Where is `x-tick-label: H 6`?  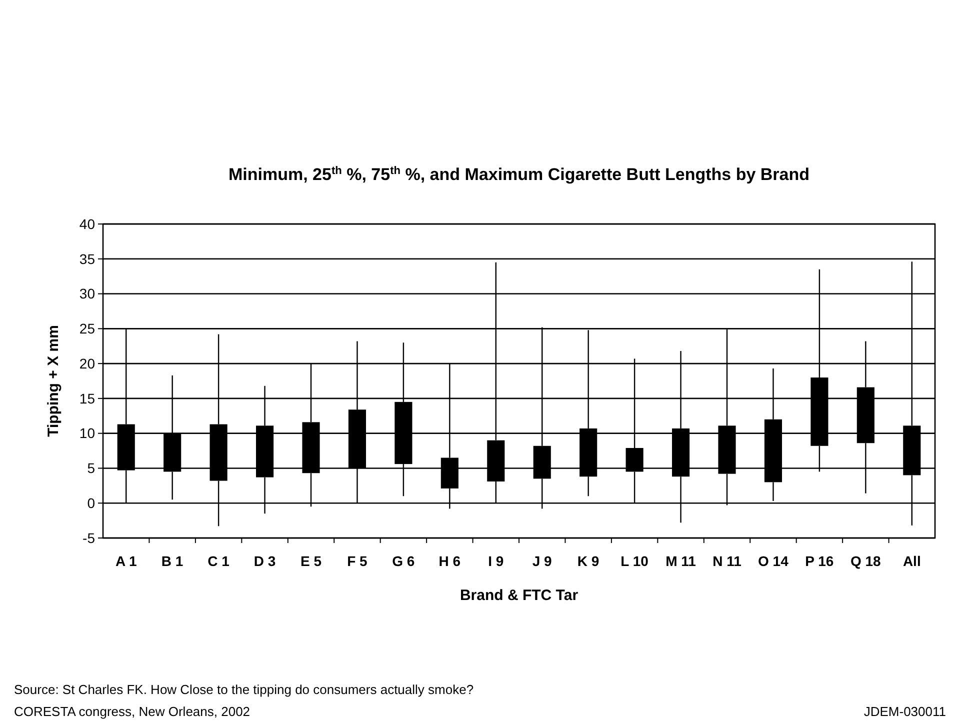
x-tick-label: H 6 is located at coordinates (449, 561).